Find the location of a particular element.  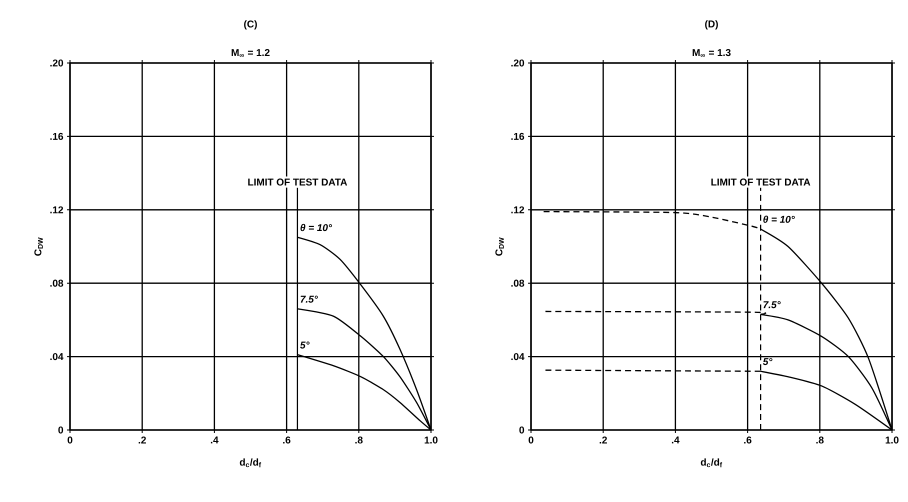

chart-subtitle: M$_{∞}$ = 1.2 is located at coordinates (251, 53).